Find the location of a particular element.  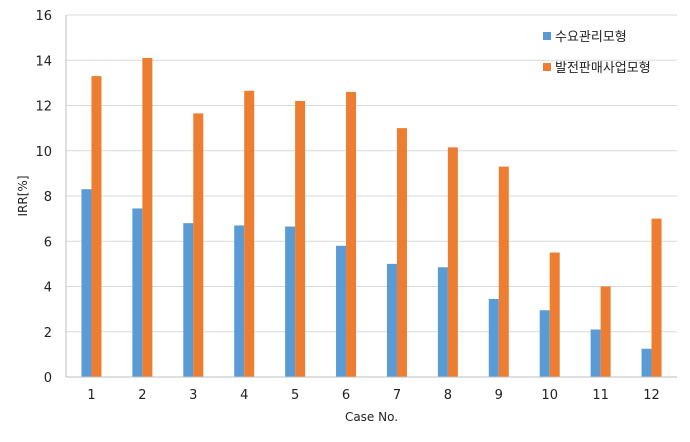

x-tick-label: 1 is located at coordinates (91, 395).